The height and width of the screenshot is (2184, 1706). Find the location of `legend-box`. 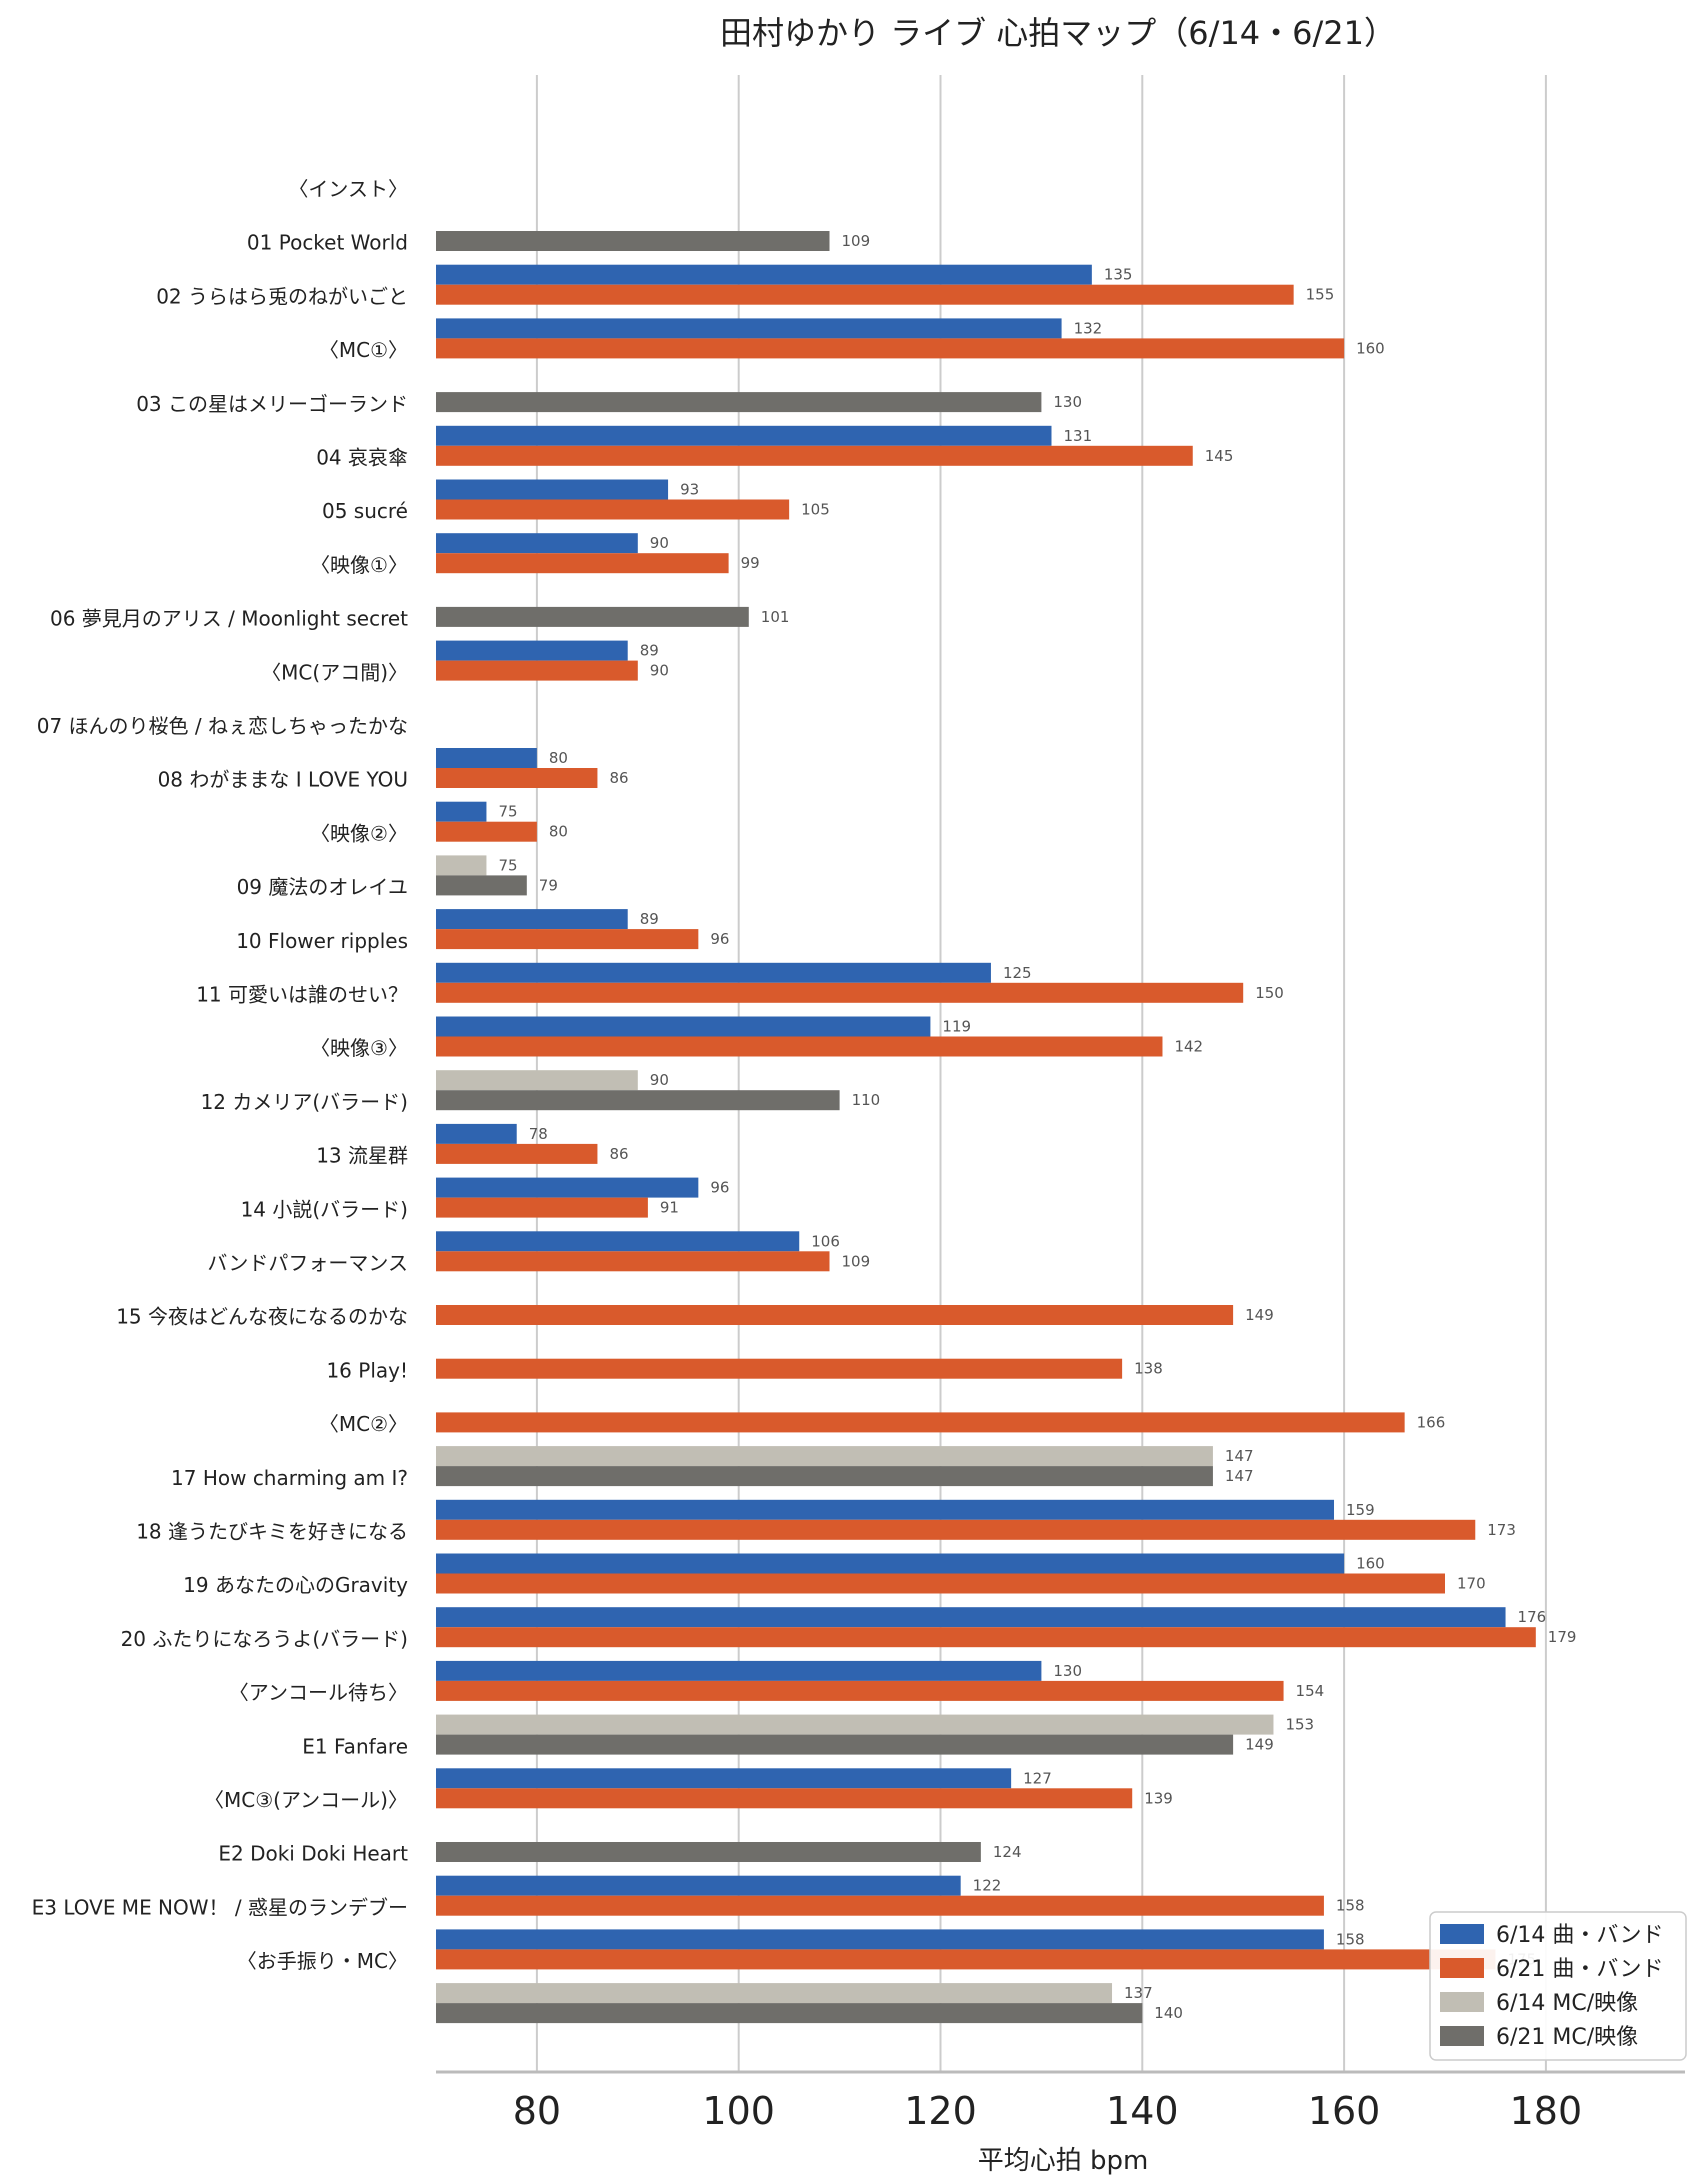

legend-box is located at coordinates (1558, 1986).